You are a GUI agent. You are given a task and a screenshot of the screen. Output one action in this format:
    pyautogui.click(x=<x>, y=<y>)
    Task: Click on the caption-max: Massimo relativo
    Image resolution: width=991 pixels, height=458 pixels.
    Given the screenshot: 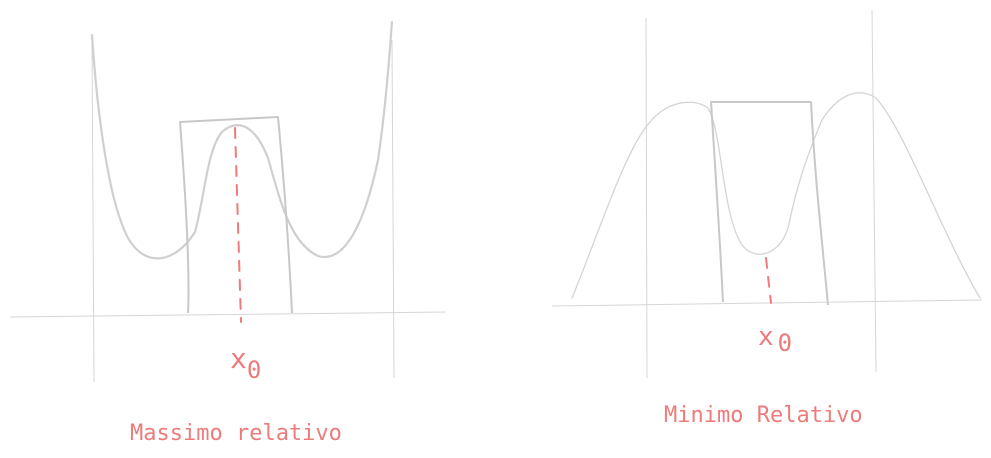 What is the action you would take?
    pyautogui.click(x=236, y=433)
    